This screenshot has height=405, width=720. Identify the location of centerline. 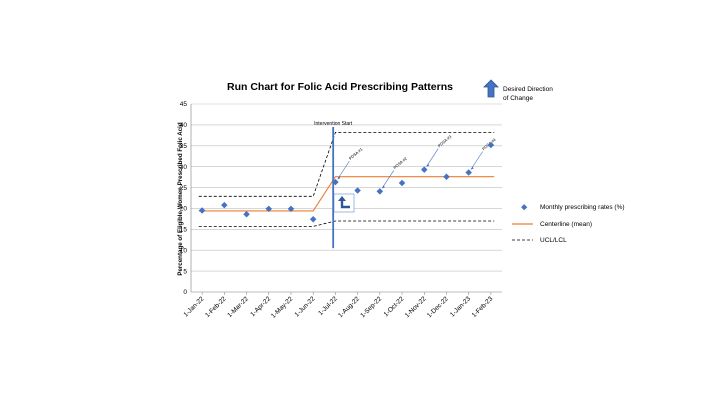
(346, 194).